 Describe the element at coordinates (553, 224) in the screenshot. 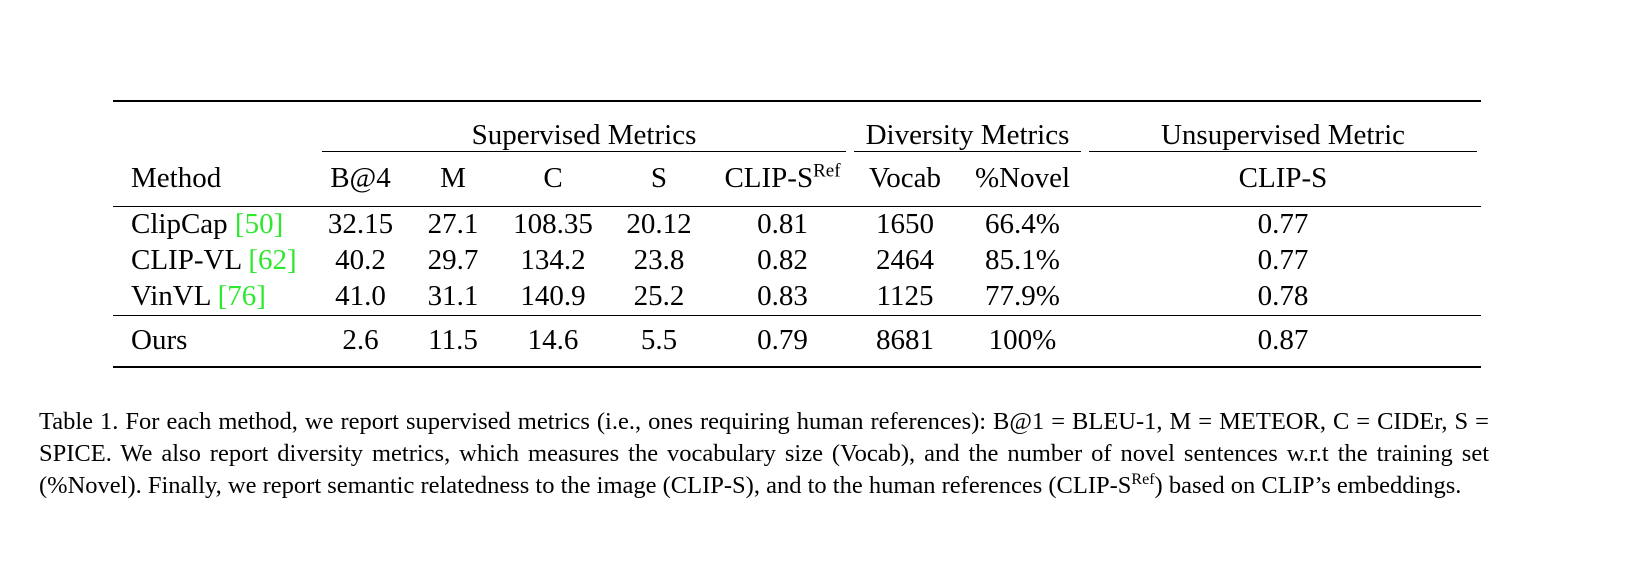

I see `cell-c: 108.35` at that location.